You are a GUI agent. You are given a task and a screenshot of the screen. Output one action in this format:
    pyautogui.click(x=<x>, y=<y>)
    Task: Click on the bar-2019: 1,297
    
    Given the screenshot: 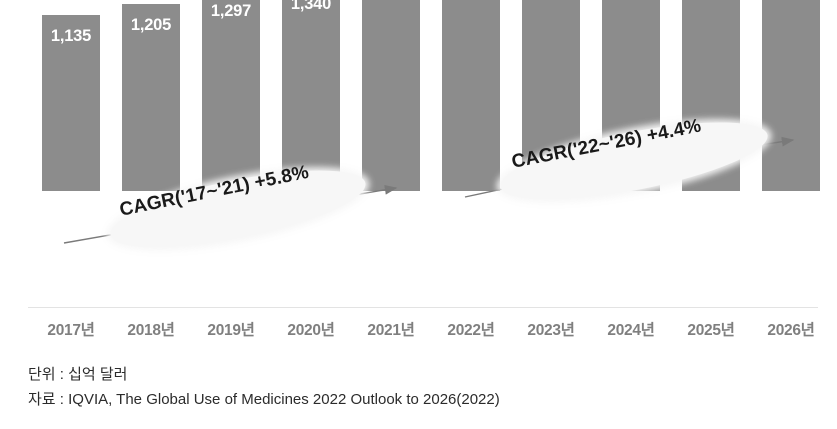 What is the action you would take?
    pyautogui.click(x=231, y=95)
    